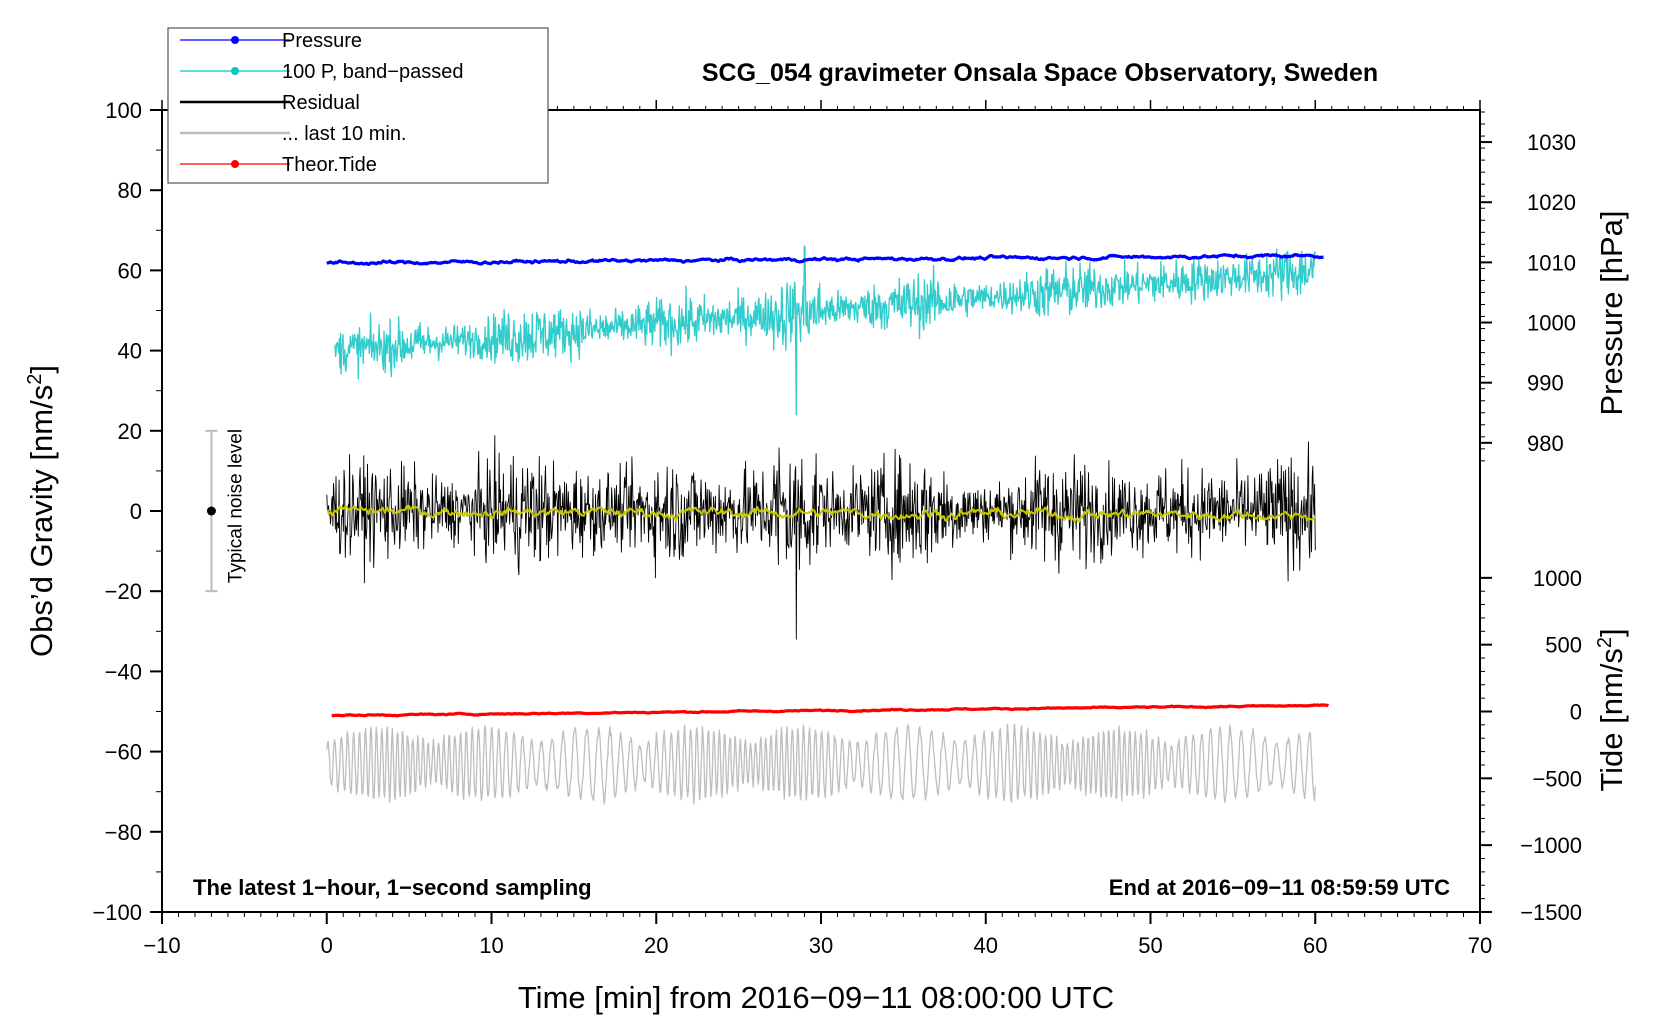 This screenshot has height=1020, width=1660. I want to click on tide-tick-label: −500, so click(1557, 778).